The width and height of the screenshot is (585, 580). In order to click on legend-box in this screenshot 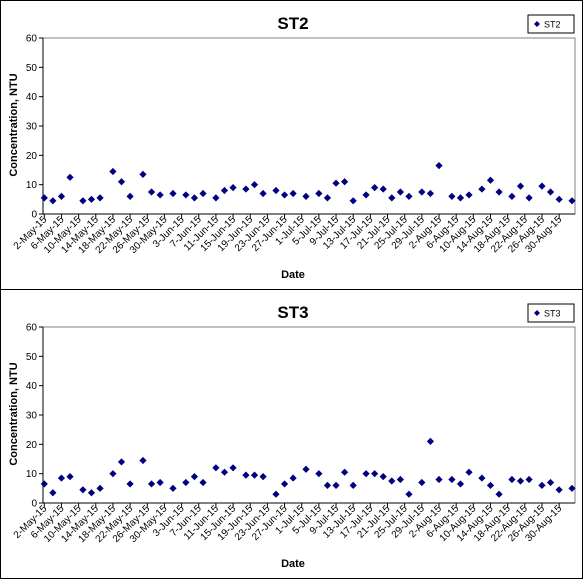, I will do `click(551, 24)`.